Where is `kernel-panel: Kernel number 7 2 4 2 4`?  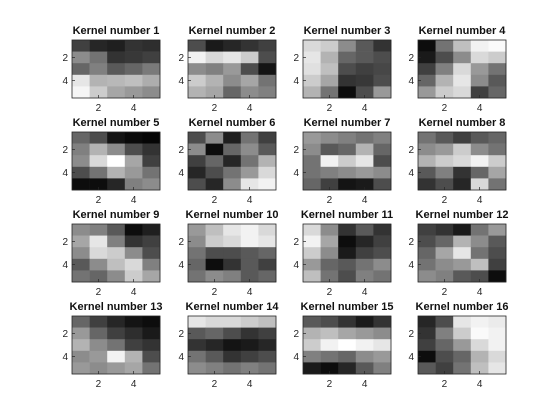 kernel-panel: Kernel number 7 2 4 2 4 is located at coordinates (342, 161).